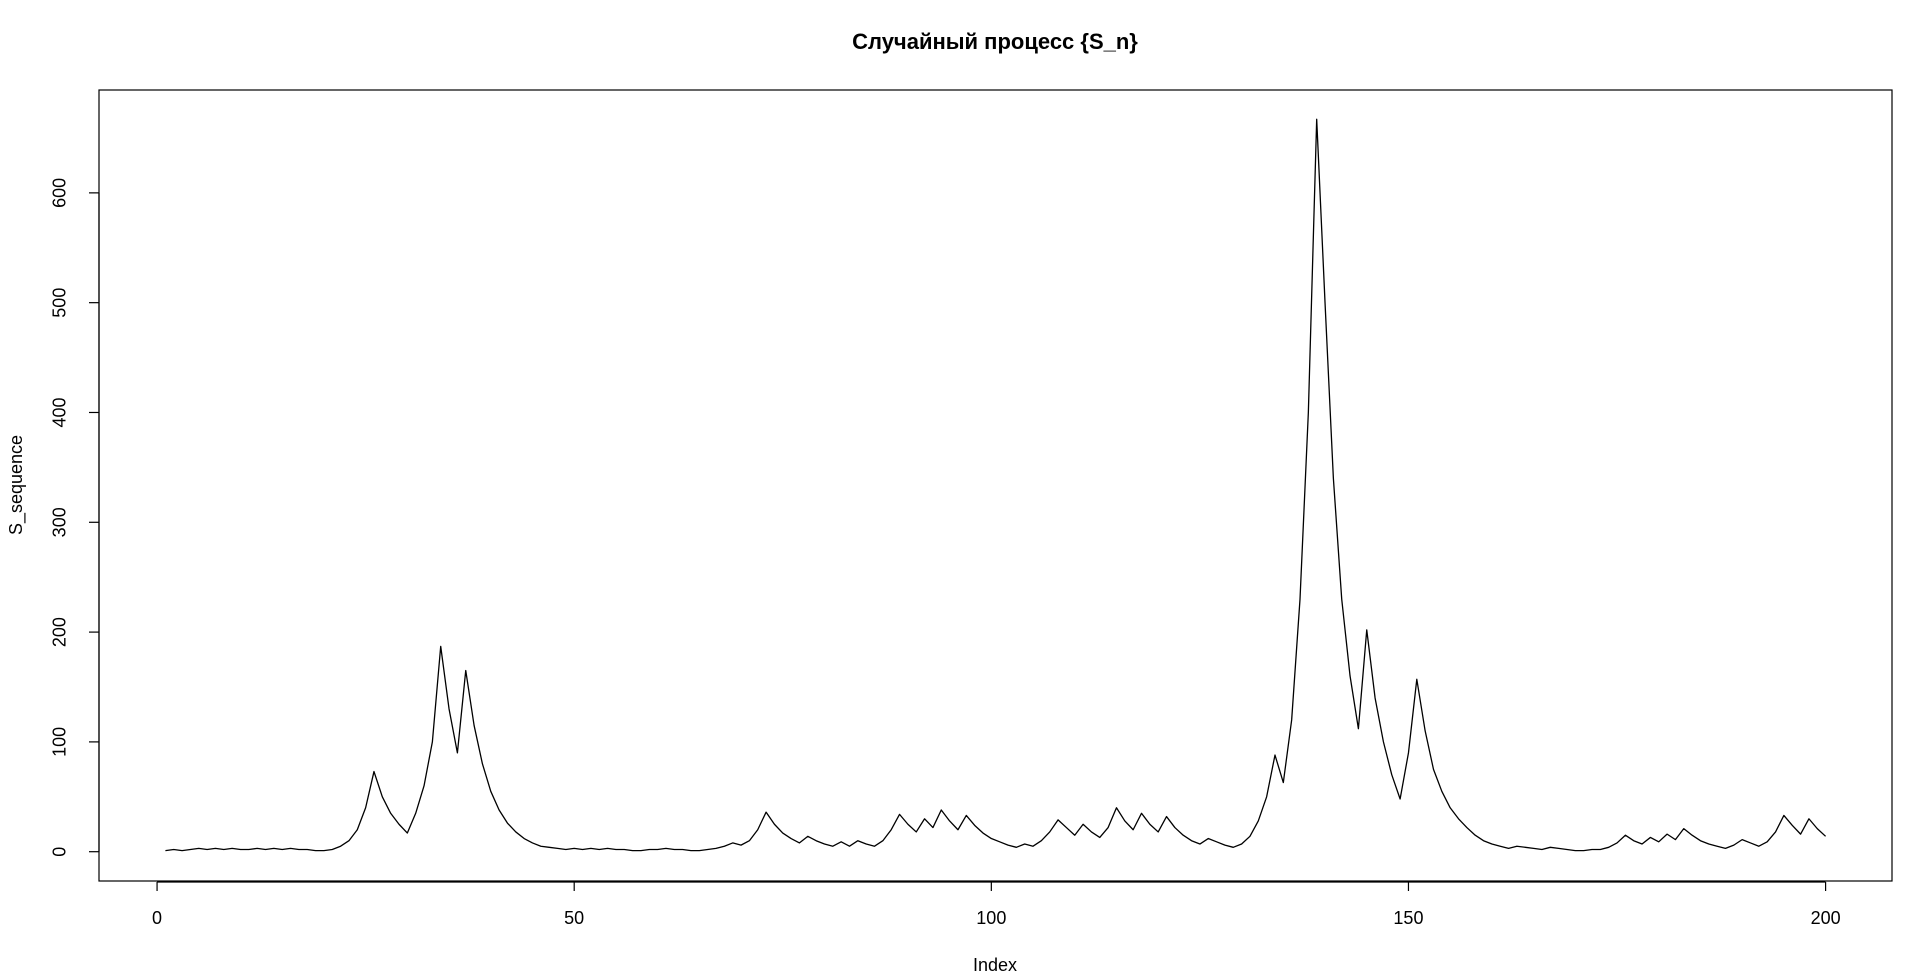  What do you see at coordinates (1408, 918) in the screenshot?
I see `x-tick-label: 150` at bounding box center [1408, 918].